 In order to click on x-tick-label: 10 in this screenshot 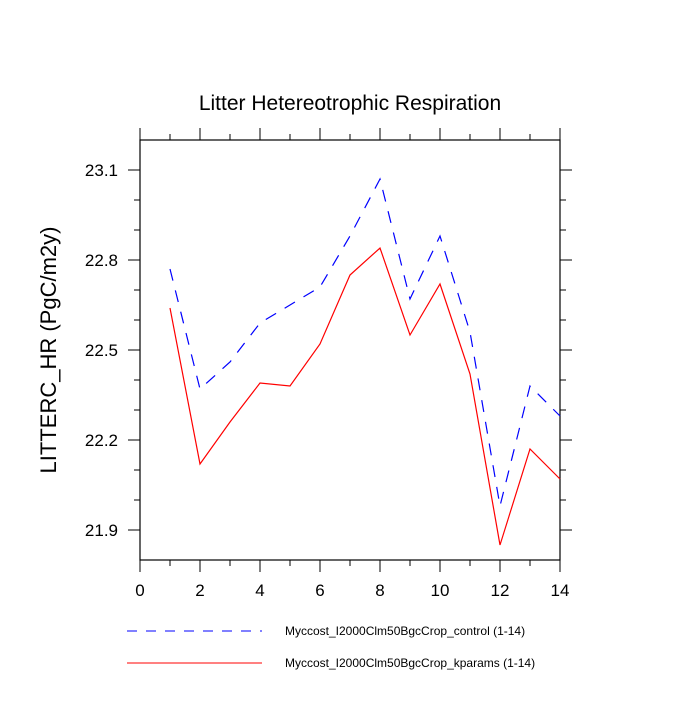, I will do `click(440, 590)`.